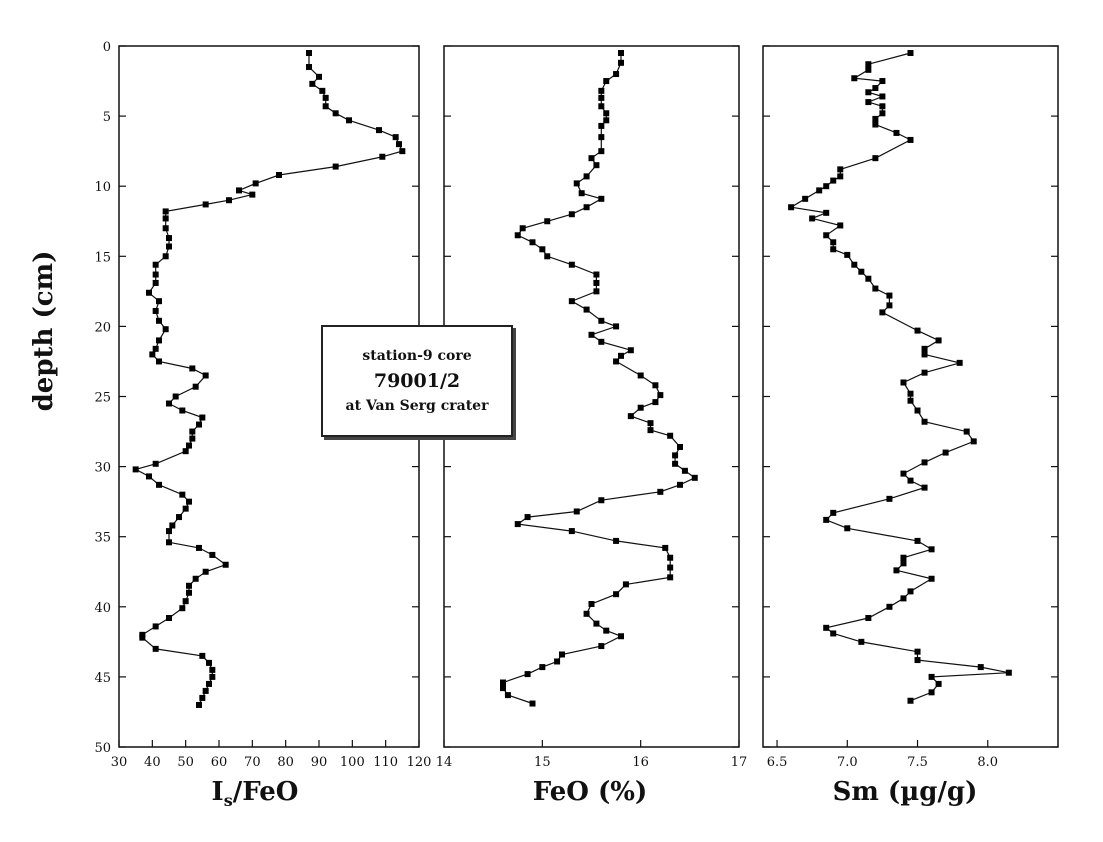 Image resolution: width=1103 pixels, height=842 pixels. I want to click on x-tick-label: 8.0, so click(987, 762).